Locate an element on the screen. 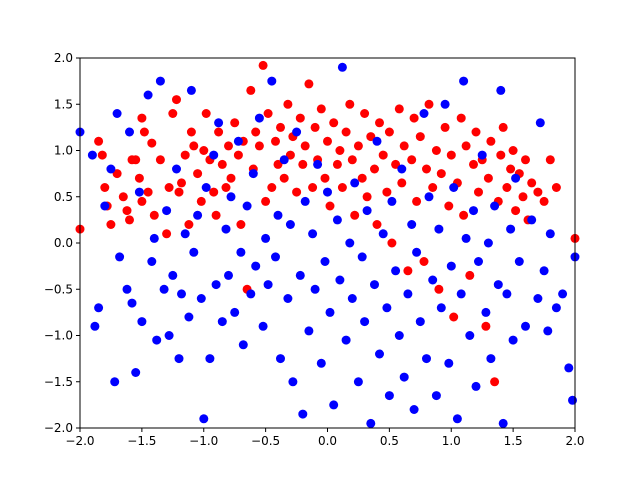 This screenshot has height=480, width=640. x-axis-ticks: −2.0 −1.5 −1.0 −0.5 0.0 0.5 1.0 1.5 2.0 is located at coordinates (325, 438).